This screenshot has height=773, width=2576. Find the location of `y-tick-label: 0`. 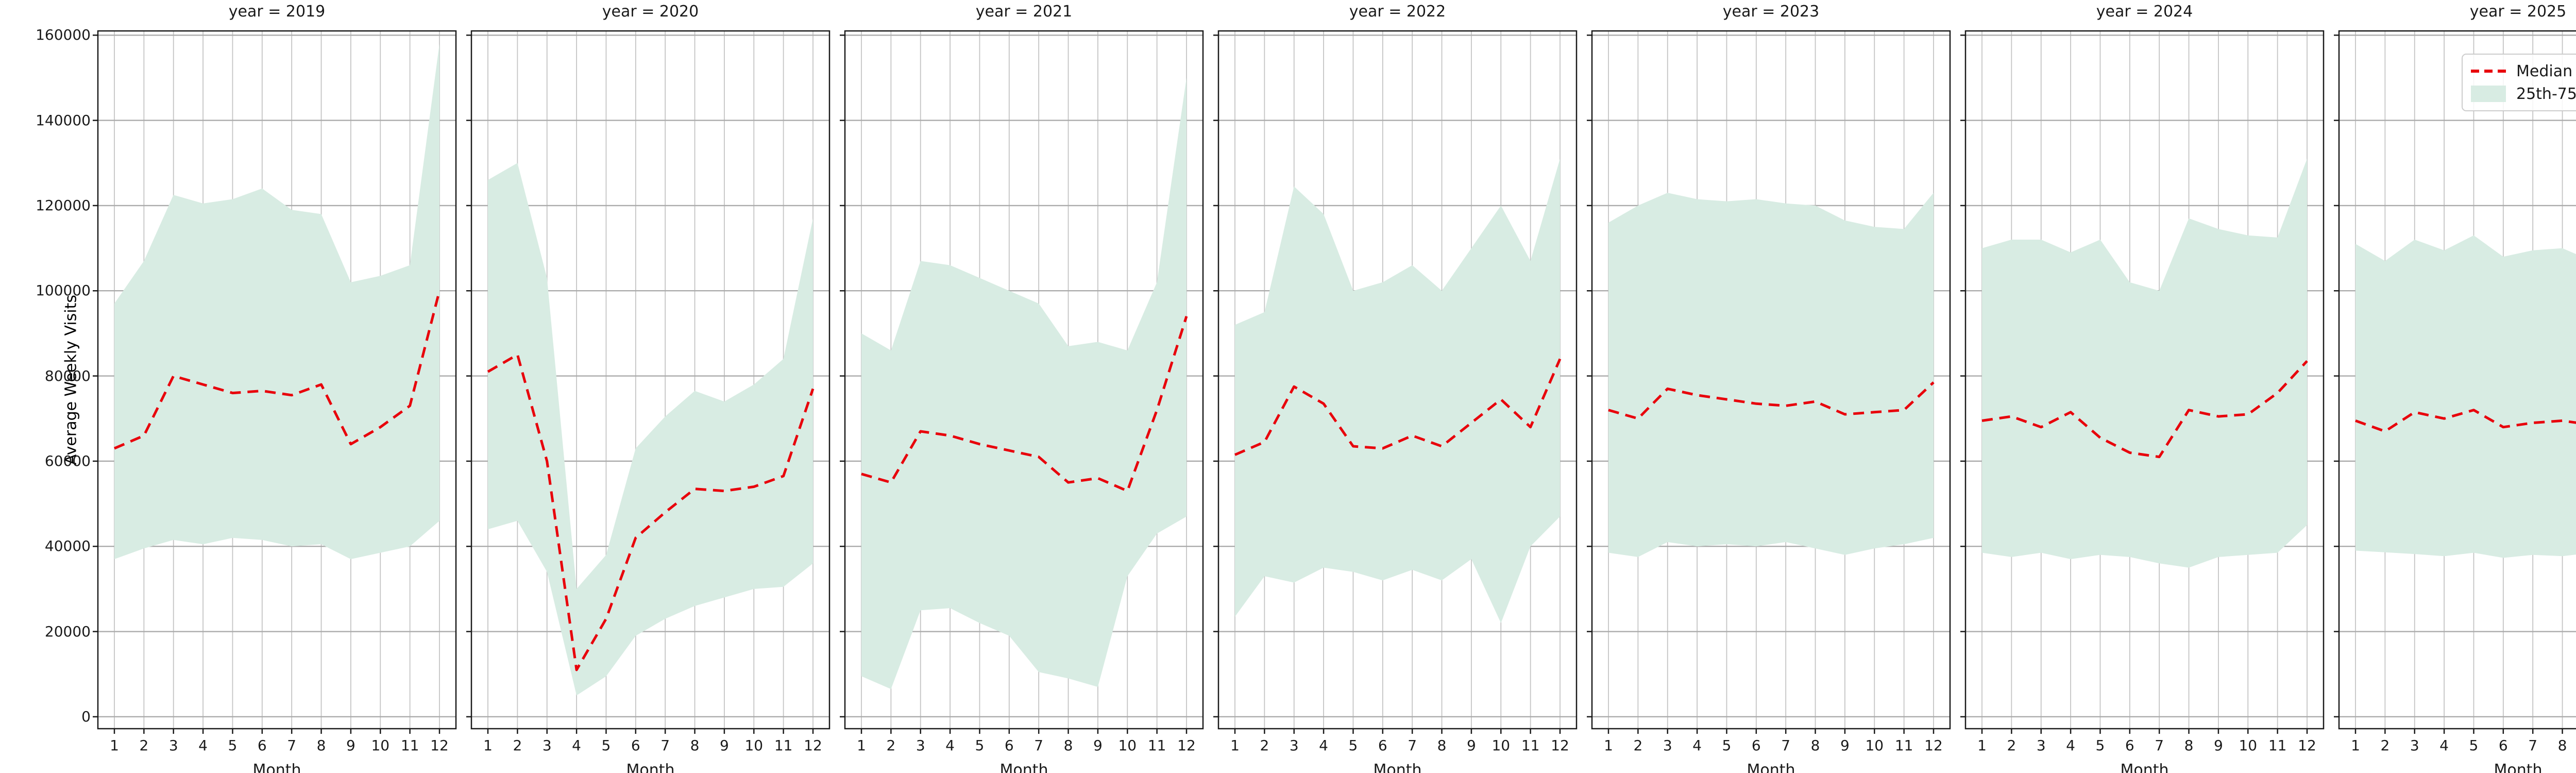

y-tick-label: 0 is located at coordinates (86, 716).